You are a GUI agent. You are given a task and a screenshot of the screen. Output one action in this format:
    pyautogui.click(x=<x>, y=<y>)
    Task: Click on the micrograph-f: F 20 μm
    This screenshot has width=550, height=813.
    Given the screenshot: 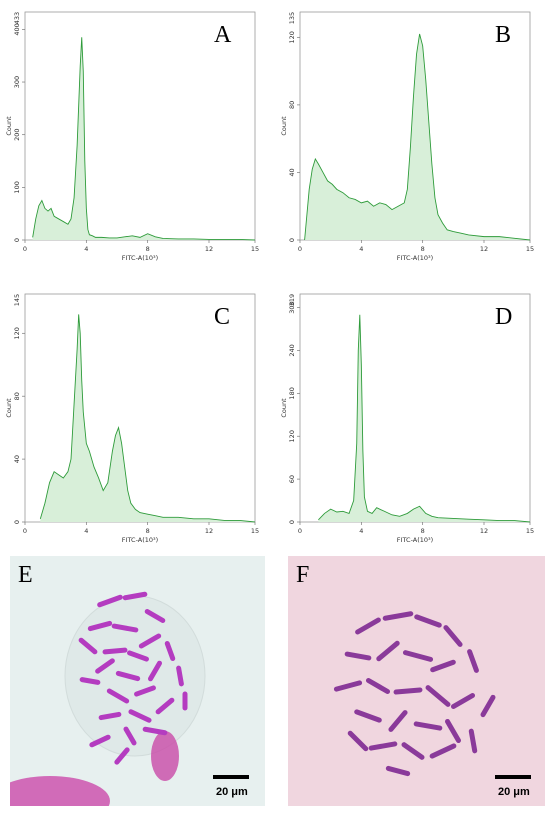 What is the action you would take?
    pyautogui.click(x=416, y=681)
    